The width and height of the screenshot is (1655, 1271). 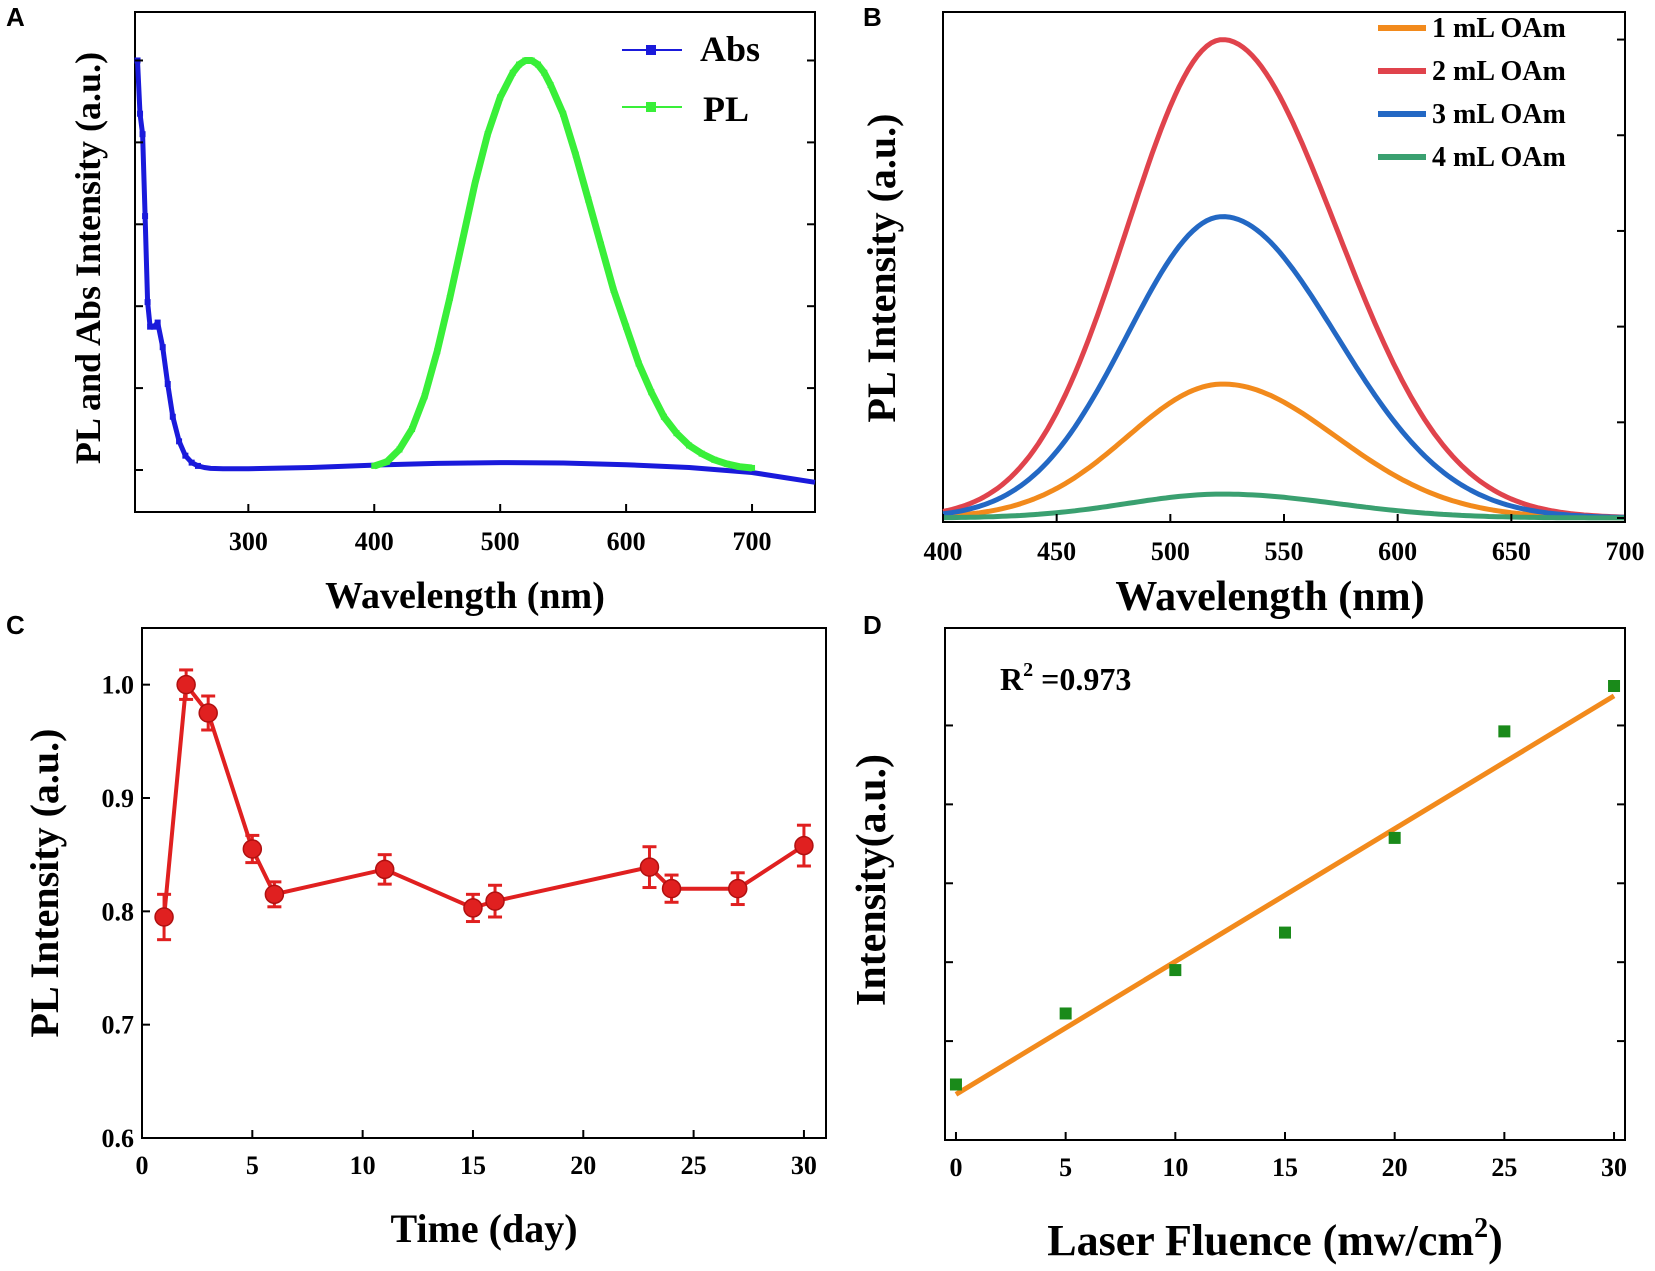 I want to click on panel-d-x-tick-label-20: 20, so click(x=1395, y=1167).